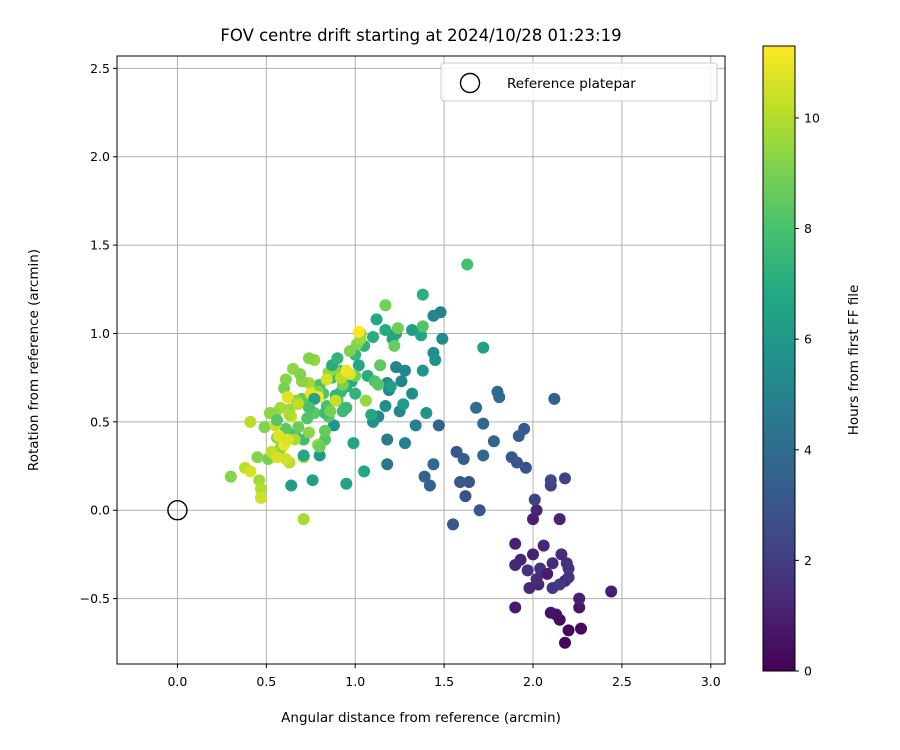 The width and height of the screenshot is (900, 750). I want to click on y-tick-label: −0.5, so click(95, 598).